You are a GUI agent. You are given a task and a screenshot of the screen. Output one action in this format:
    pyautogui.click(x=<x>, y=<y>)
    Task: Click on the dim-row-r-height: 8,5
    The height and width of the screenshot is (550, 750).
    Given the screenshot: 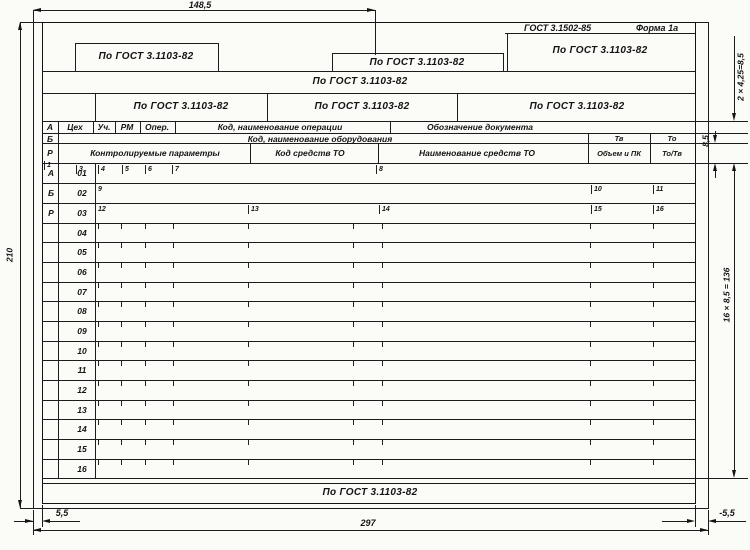 What is the action you would take?
    pyautogui.click(x=705, y=141)
    